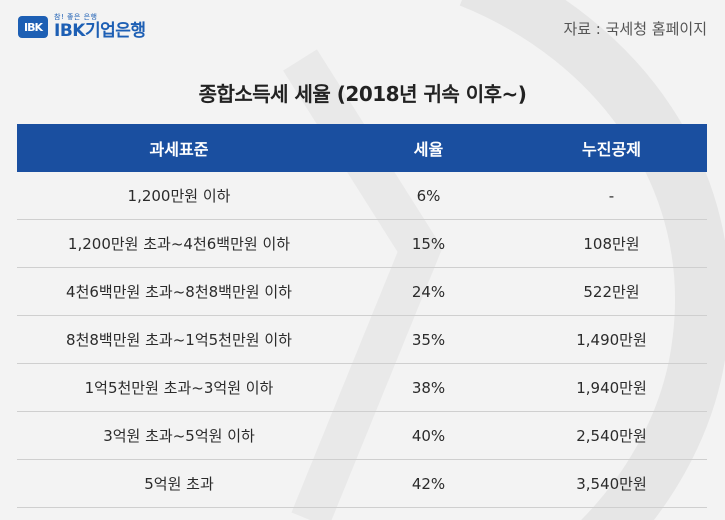 This screenshot has width=725, height=520. I want to click on cell-tax-rate: 40%, so click(428, 435).